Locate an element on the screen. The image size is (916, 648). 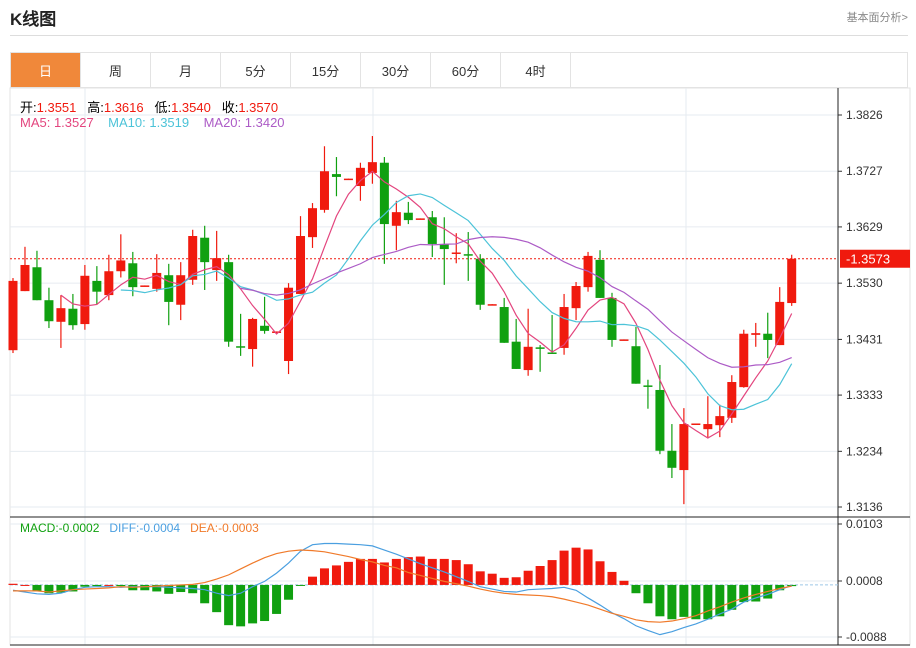
tab-5min: 5分 is located at coordinates (256, 70).